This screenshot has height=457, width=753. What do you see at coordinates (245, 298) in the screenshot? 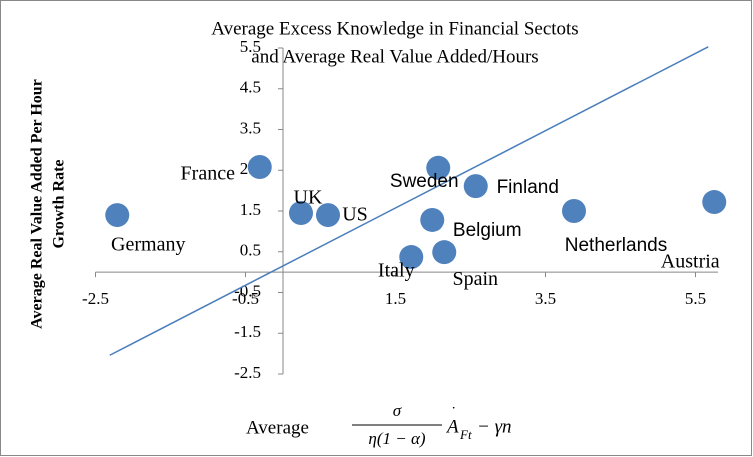
I see `x-tick-label: -0.5` at bounding box center [245, 298].